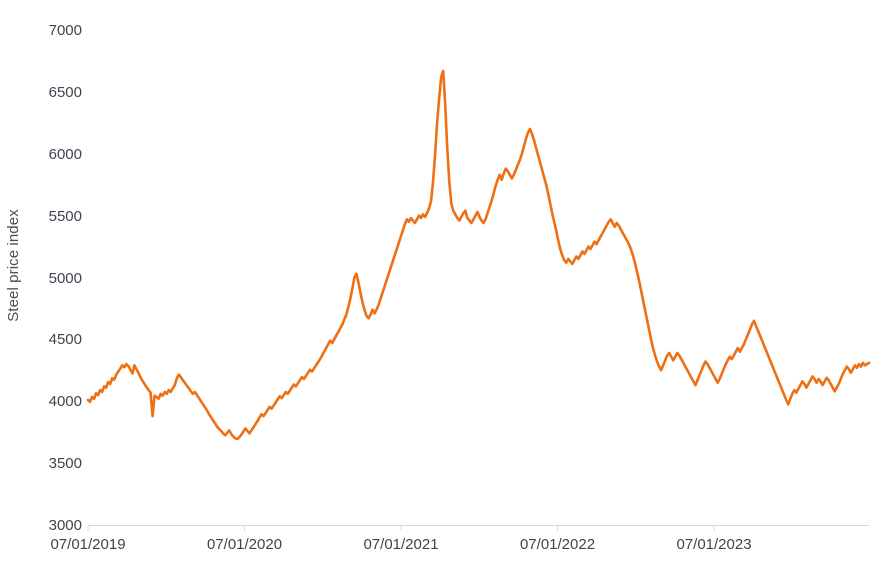  What do you see at coordinates (65, 216) in the screenshot?
I see `y-tick-label: 5500` at bounding box center [65, 216].